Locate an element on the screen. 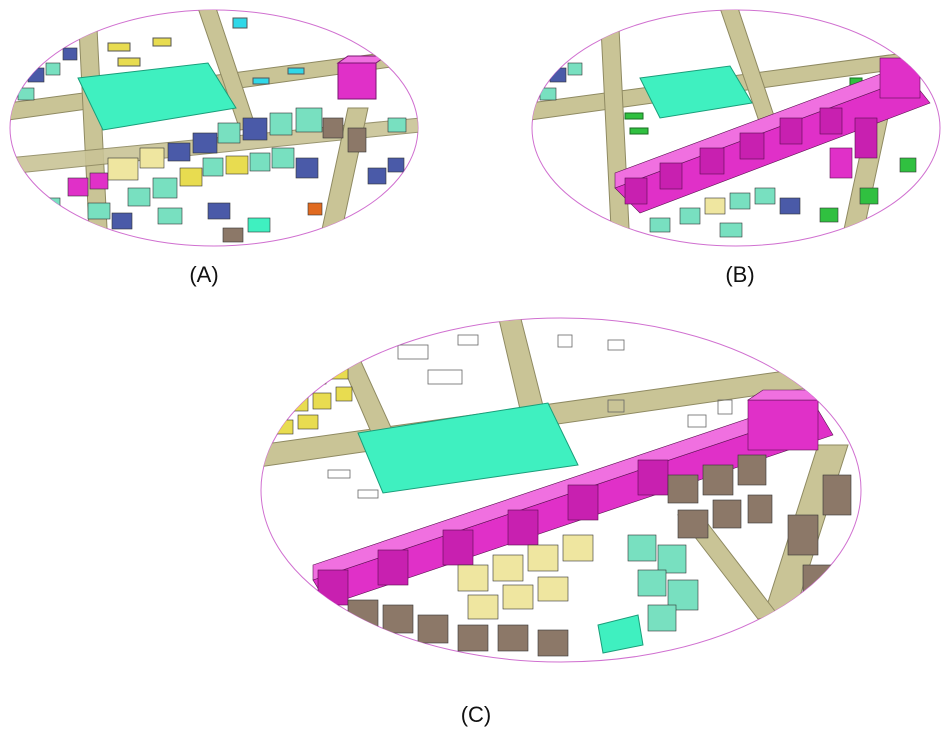 The width and height of the screenshot is (944, 730). panel-a is located at coordinates (214, 128).